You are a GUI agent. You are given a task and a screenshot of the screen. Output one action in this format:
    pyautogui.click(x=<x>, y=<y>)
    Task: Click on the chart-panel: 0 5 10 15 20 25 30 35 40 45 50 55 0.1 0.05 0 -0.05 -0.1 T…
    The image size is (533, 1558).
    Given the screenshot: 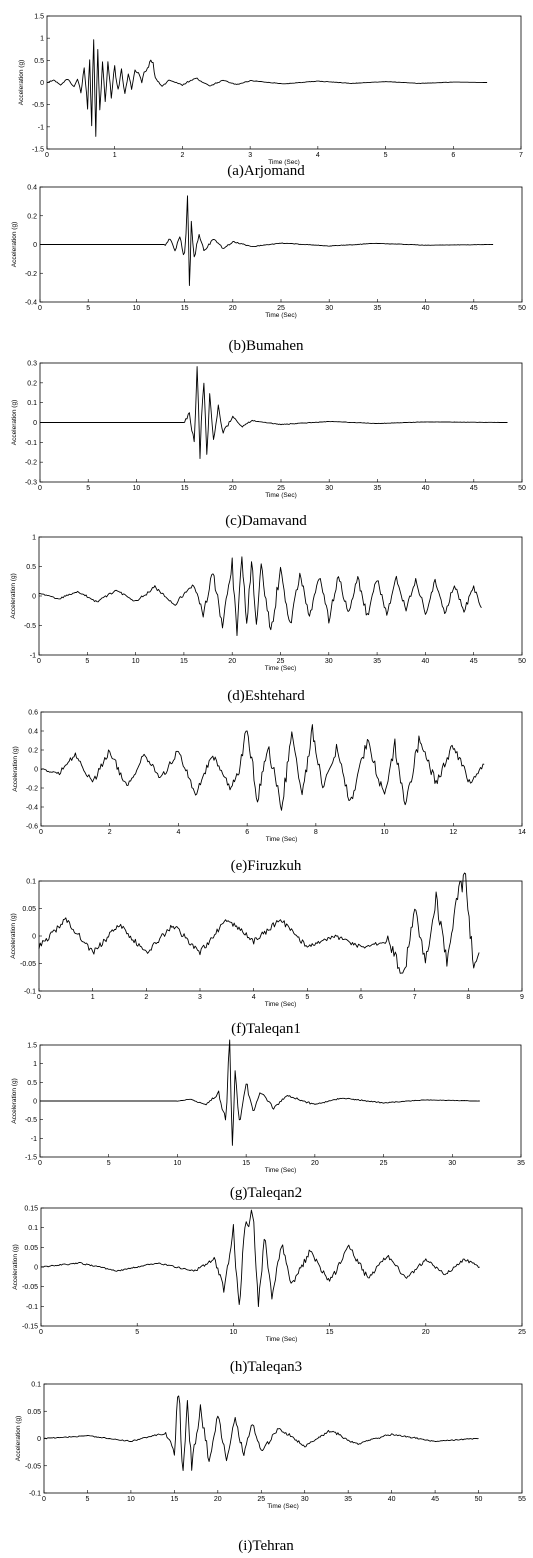 What is the action you would take?
    pyautogui.click(x=270, y=1468)
    